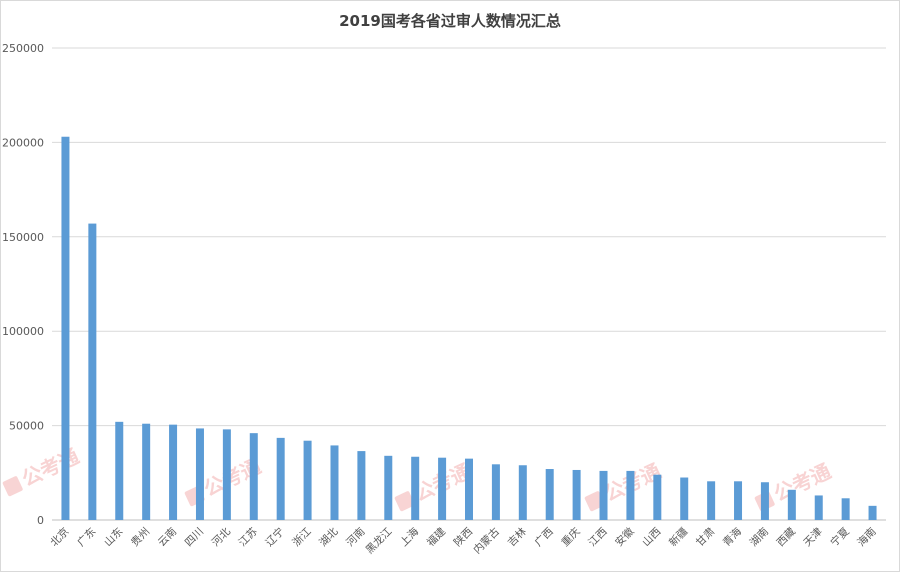  What do you see at coordinates (409, 537) in the screenshot?
I see `x-tick-label: 上海` at bounding box center [409, 537].